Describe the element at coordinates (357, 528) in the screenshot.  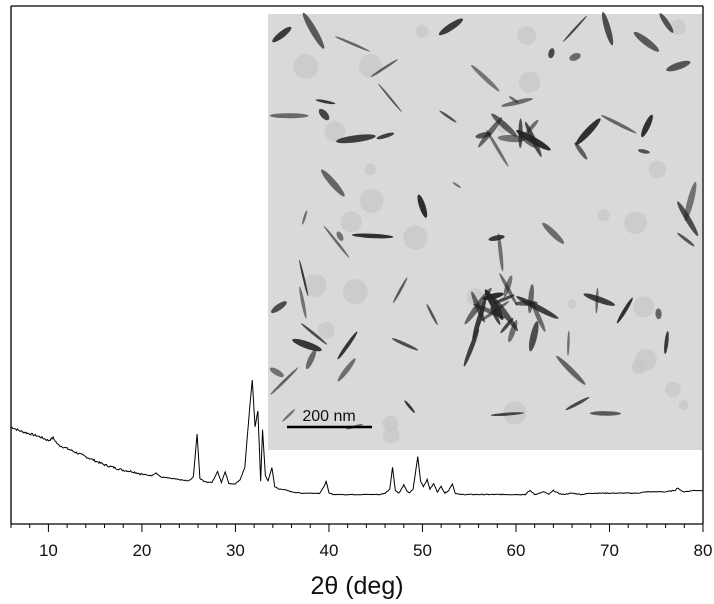
I see `x-ticks` at that location.